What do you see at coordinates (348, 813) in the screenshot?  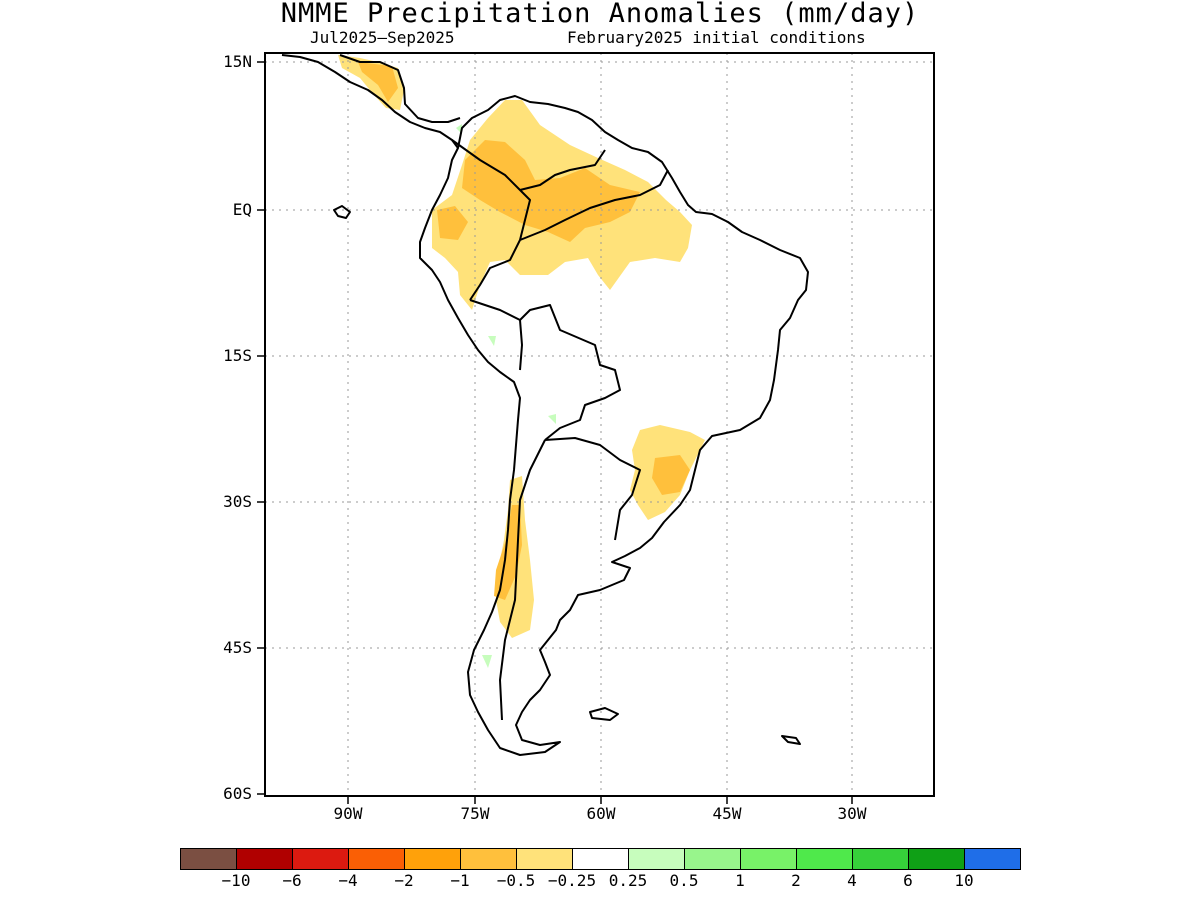 I see `lon-label-90w: 90W` at bounding box center [348, 813].